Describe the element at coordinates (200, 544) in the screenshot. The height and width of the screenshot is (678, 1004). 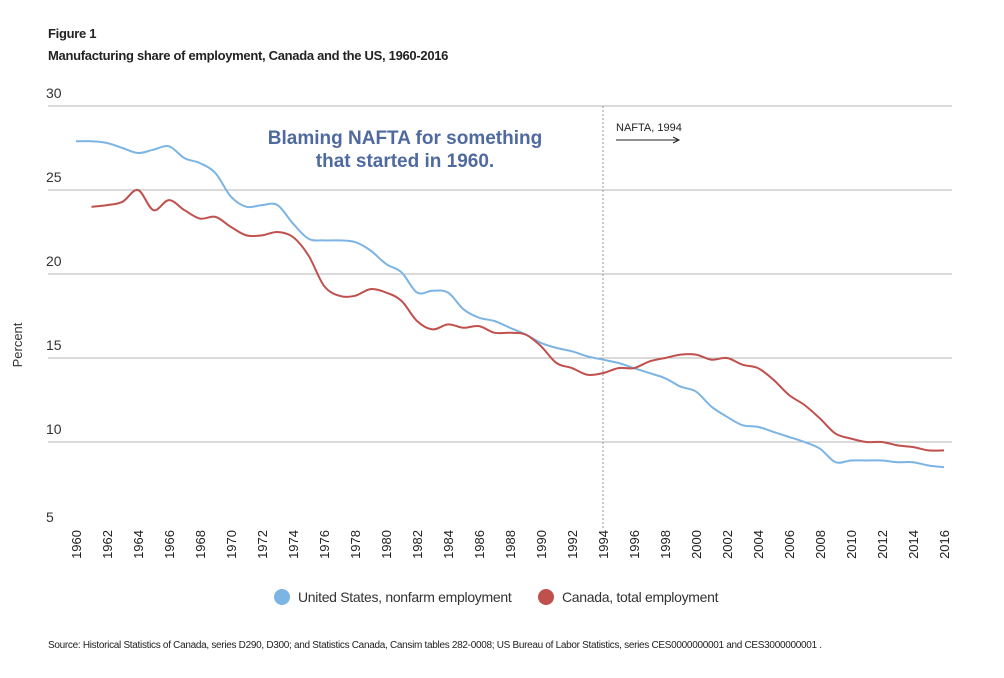
I see `x-tick-label: 1968` at that location.